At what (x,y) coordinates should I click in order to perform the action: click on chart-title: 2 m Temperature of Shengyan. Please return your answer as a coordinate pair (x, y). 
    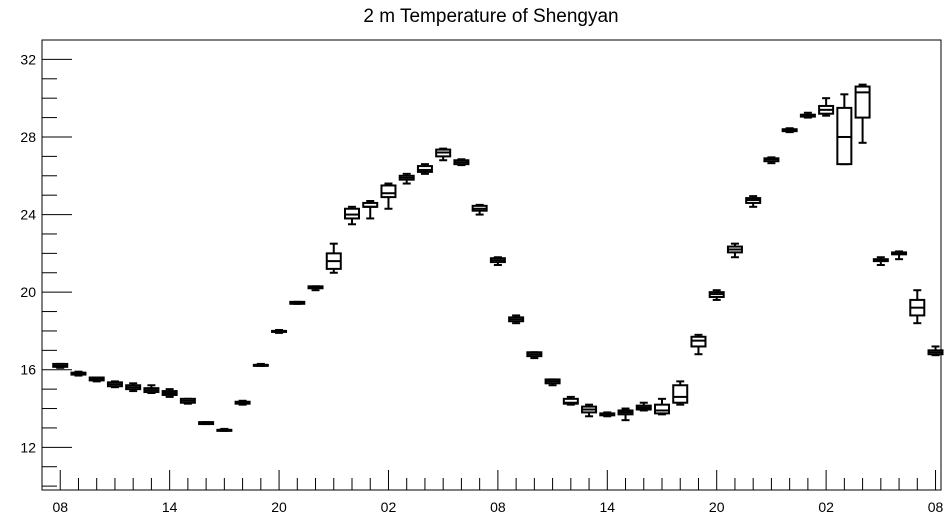
    Looking at the image, I should click on (490, 16).